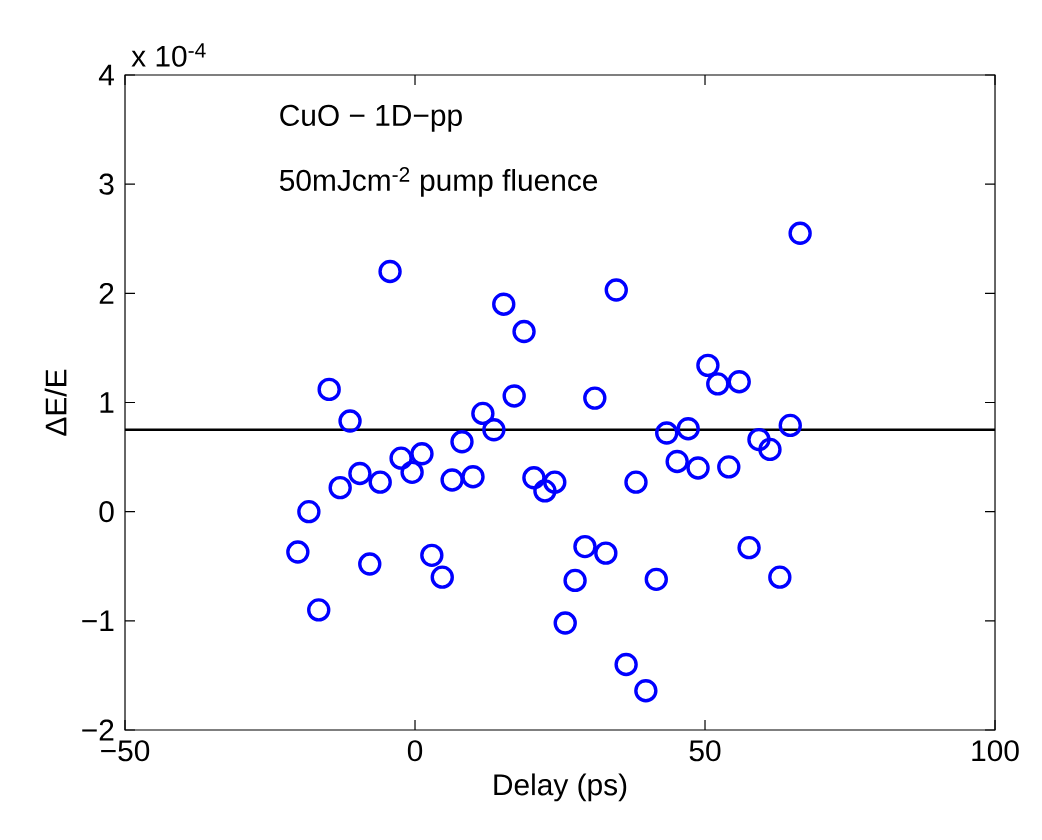  Describe the element at coordinates (55, 402) in the screenshot. I see `y-axis-title: ΔE/E` at that location.